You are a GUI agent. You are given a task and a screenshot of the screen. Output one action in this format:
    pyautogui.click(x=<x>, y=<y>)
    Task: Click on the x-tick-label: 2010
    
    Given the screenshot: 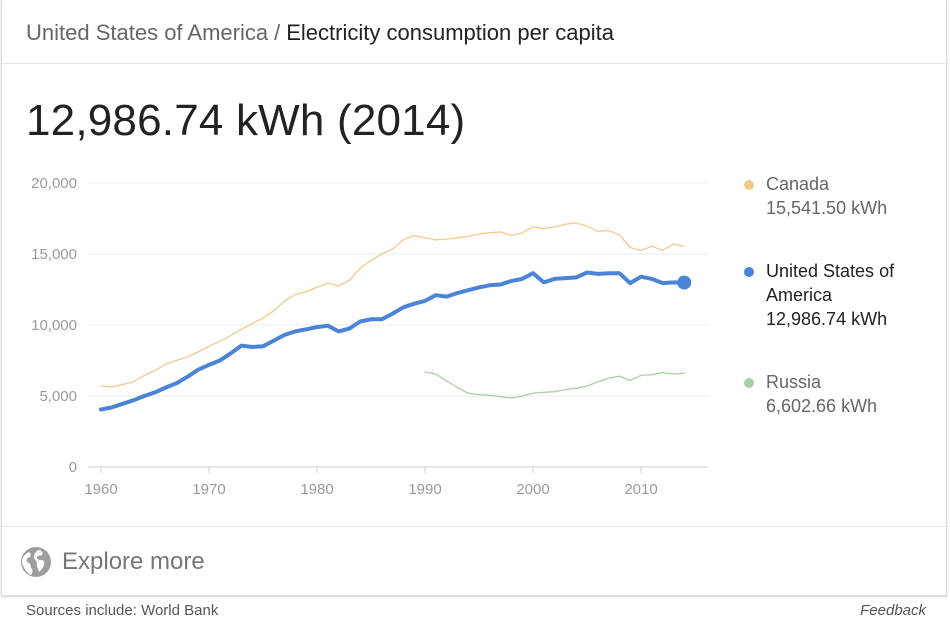 What is the action you would take?
    pyautogui.click(x=640, y=489)
    